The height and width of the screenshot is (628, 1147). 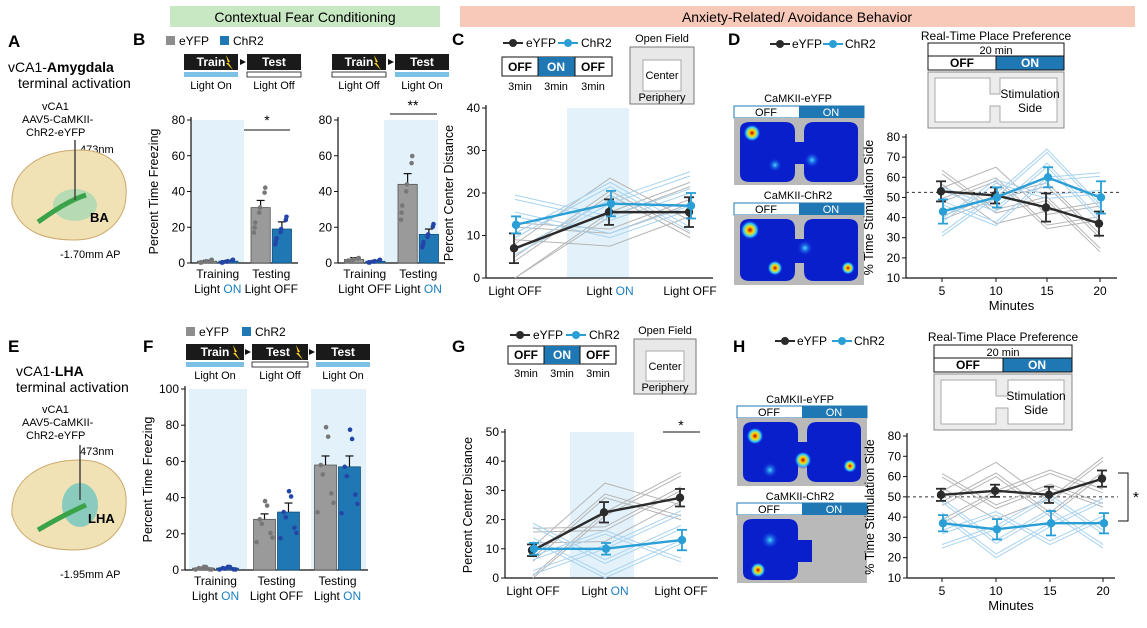 I want to click on y-tick-label: 0, so click(x=328, y=263).